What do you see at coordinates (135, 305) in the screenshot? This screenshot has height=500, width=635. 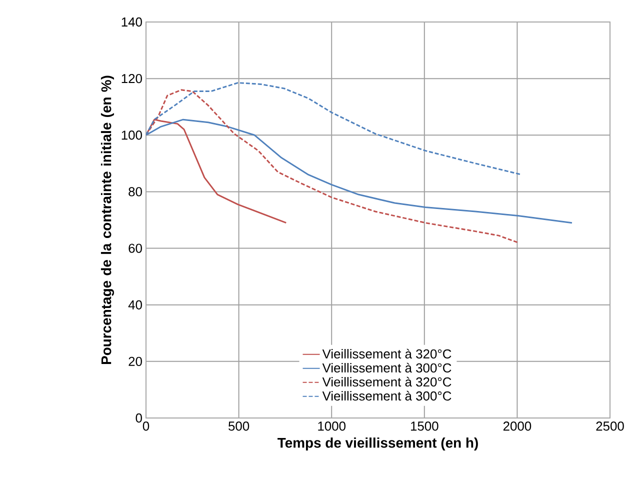 I see `y-tick-label: 40` at bounding box center [135, 305].